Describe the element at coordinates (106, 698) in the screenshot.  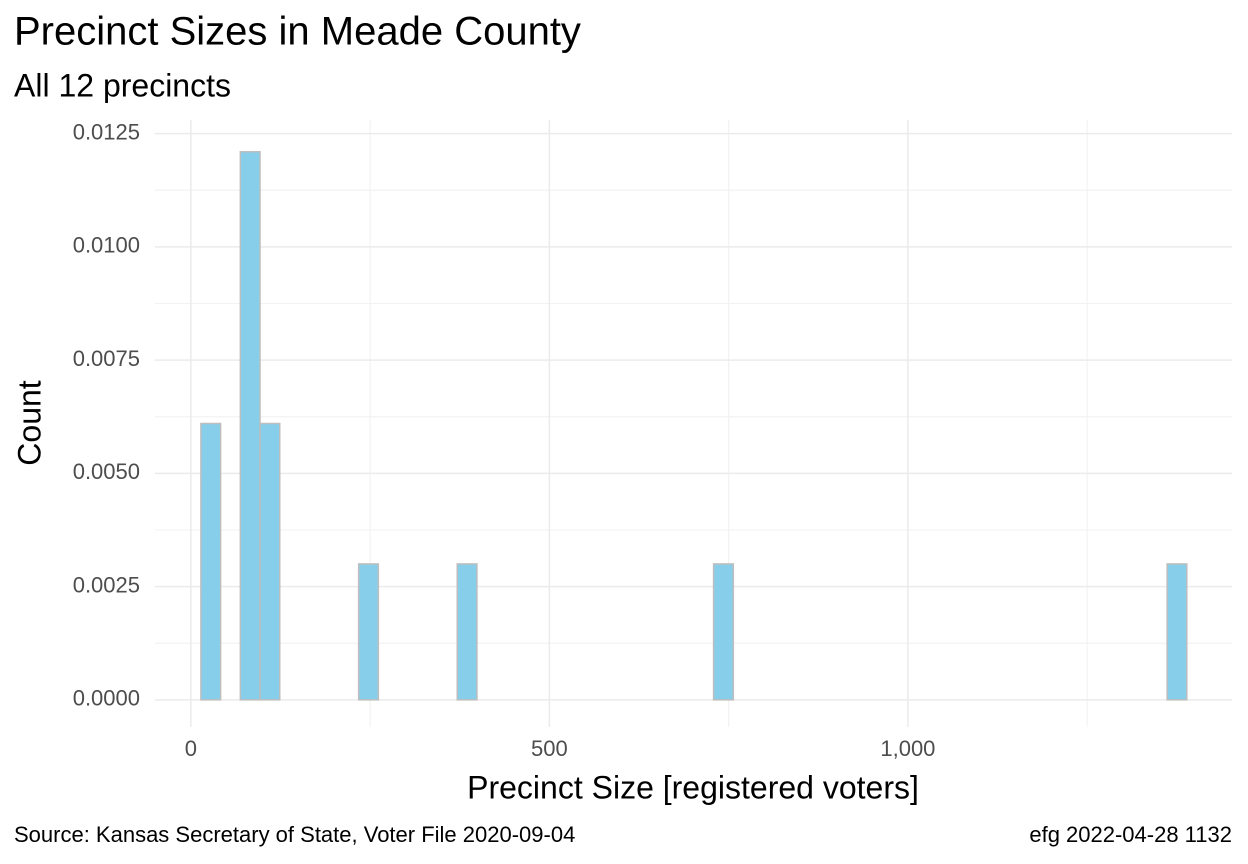
I see `y-tick-label: 0.0000` at that location.